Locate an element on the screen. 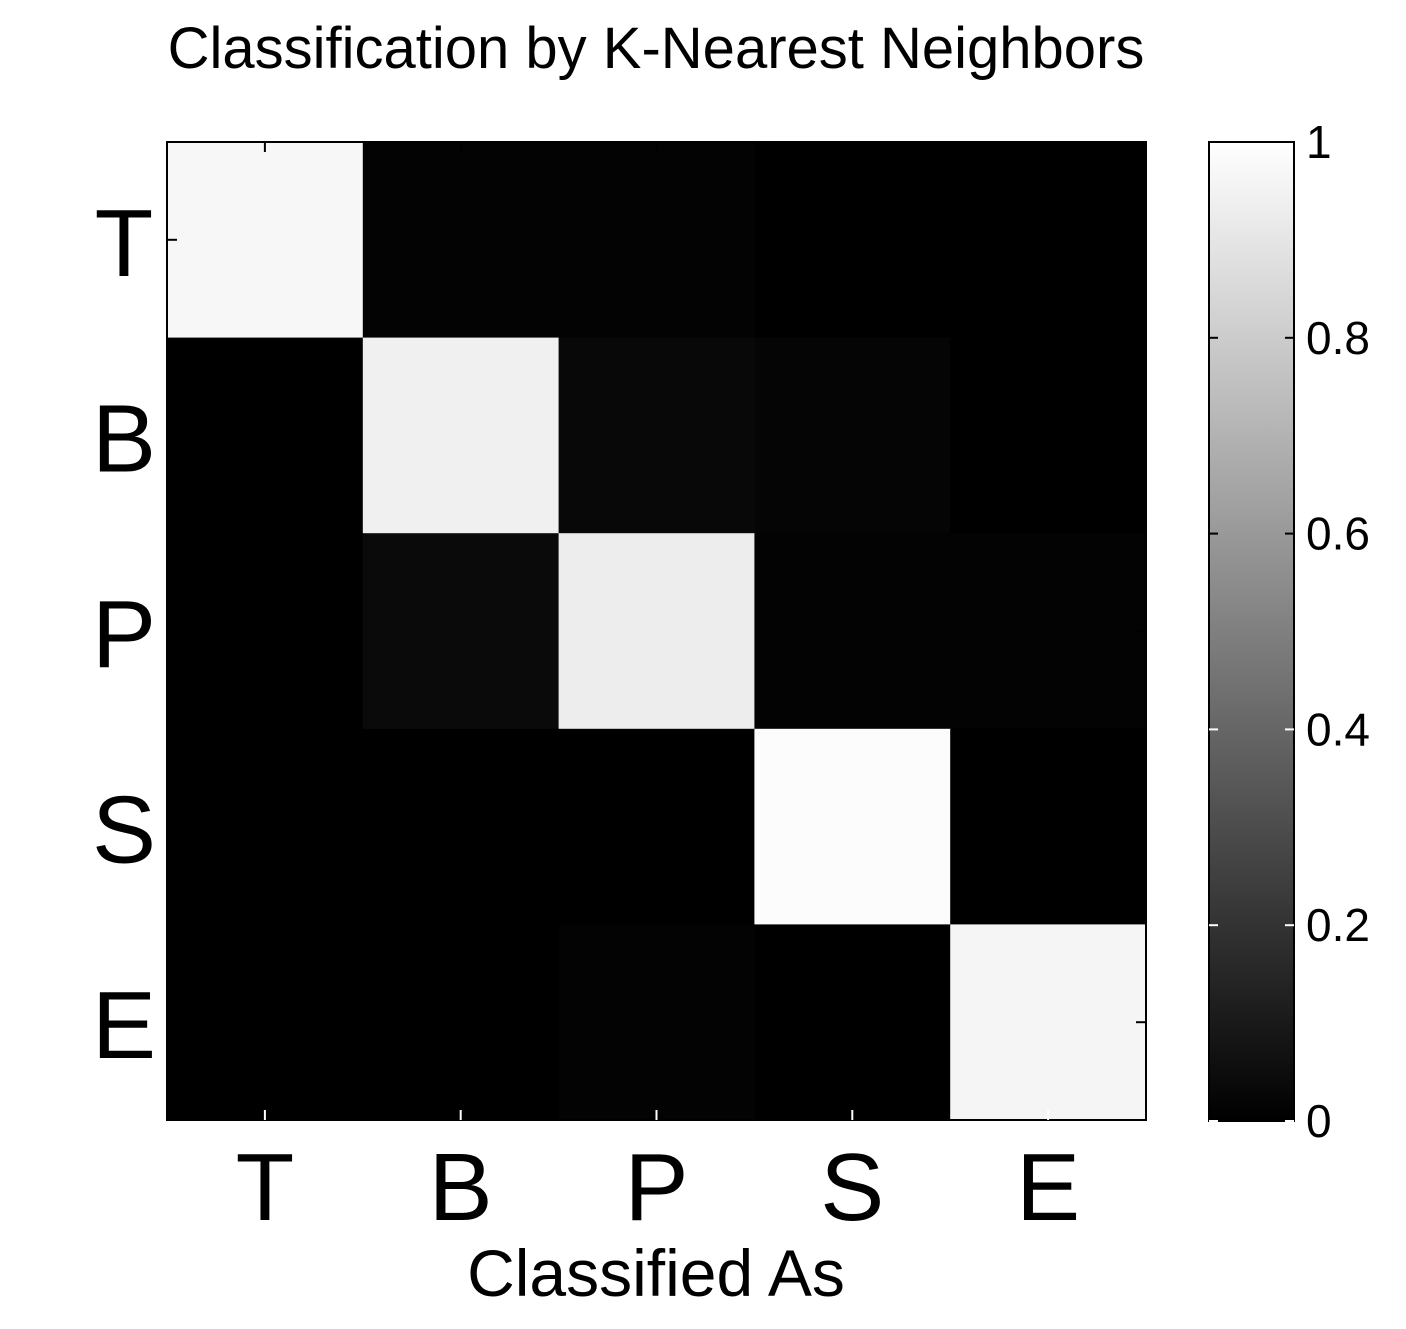 This screenshot has width=1406, height=1329. chart-title: Classification by K-Nearest Neighbors is located at coordinates (656, 48).